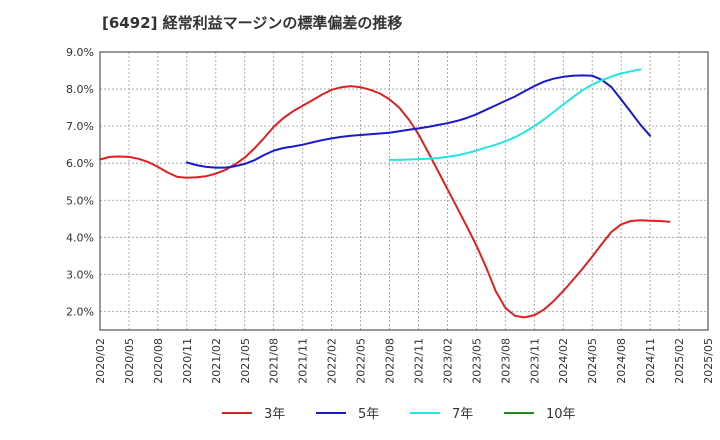  I want to click on chart-title: [6492] 経常利益マージンの標準偏差の推移, so click(252, 23).